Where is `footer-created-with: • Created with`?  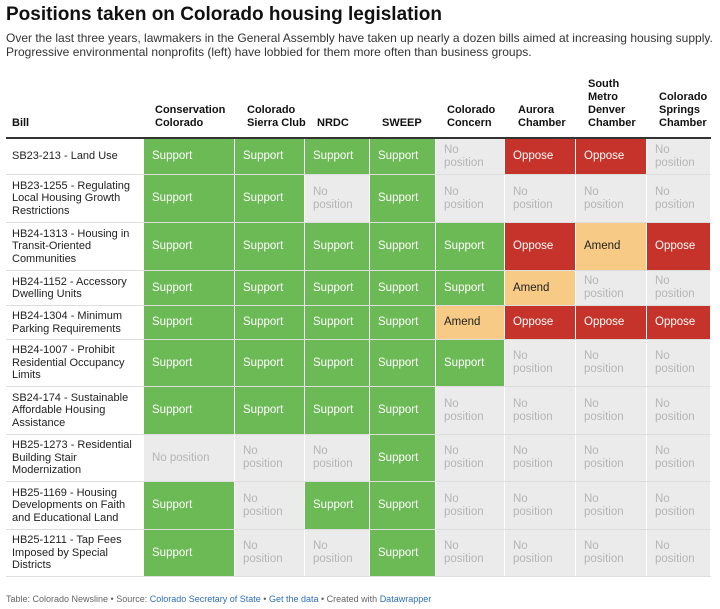
footer-created-with: • Created with is located at coordinates (349, 599).